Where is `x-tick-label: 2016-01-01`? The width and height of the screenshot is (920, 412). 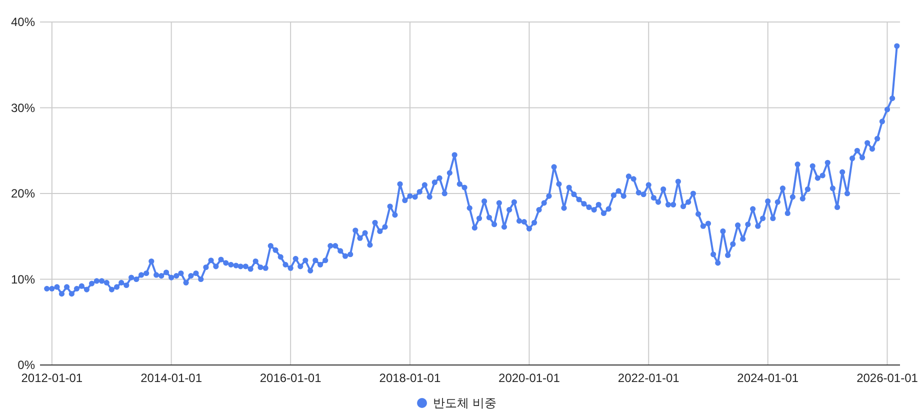
x-tick-label: 2016-01-01 is located at coordinates (291, 378).